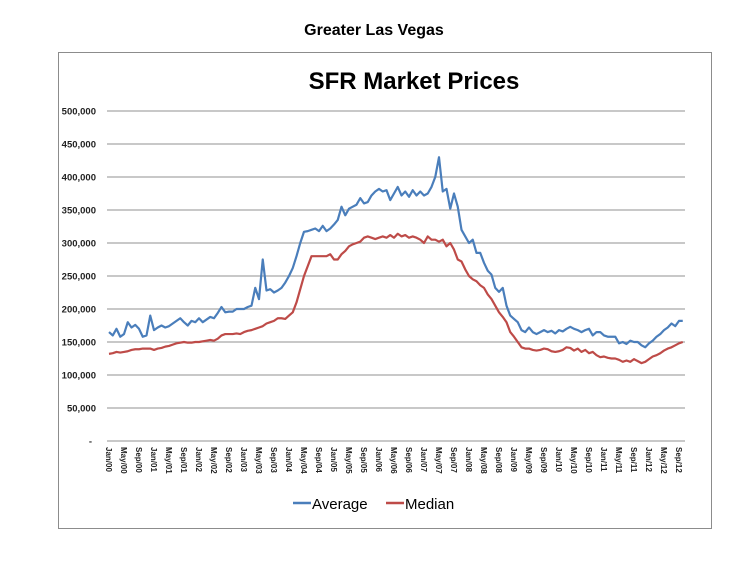 The height and width of the screenshot is (578, 748). What do you see at coordinates (378, 459) in the screenshot?
I see `x-tick-label: Jan/06` at bounding box center [378, 459].